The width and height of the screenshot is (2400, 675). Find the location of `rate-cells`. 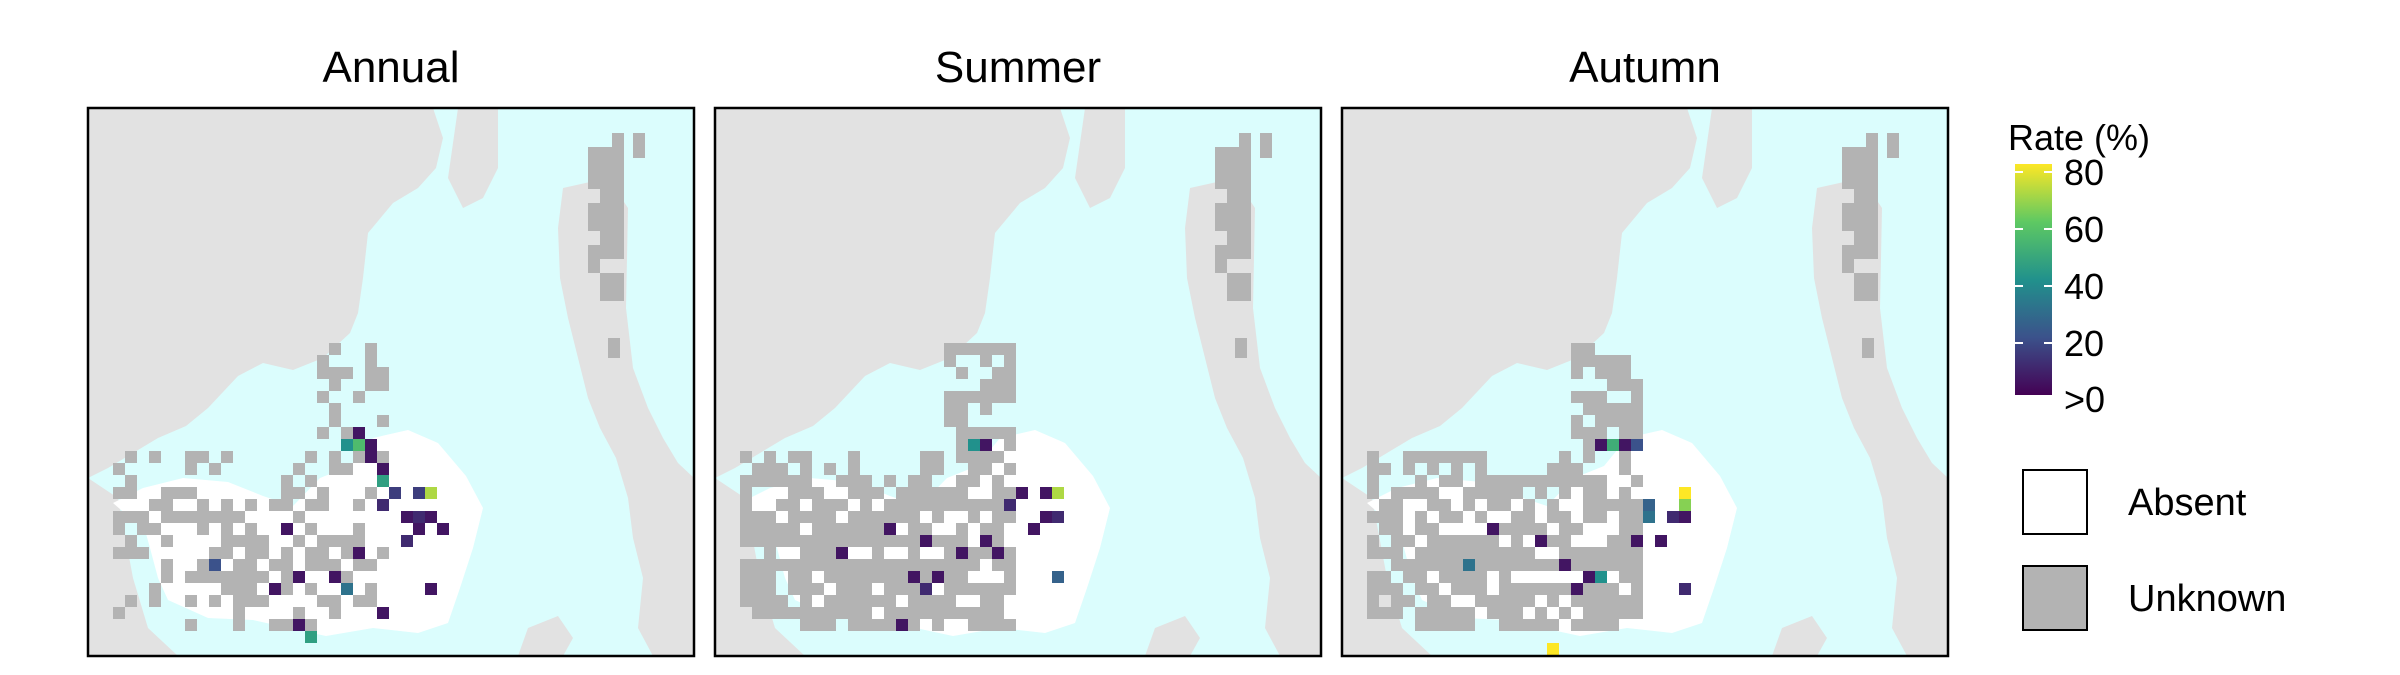

rate-cells is located at coordinates (329, 535).